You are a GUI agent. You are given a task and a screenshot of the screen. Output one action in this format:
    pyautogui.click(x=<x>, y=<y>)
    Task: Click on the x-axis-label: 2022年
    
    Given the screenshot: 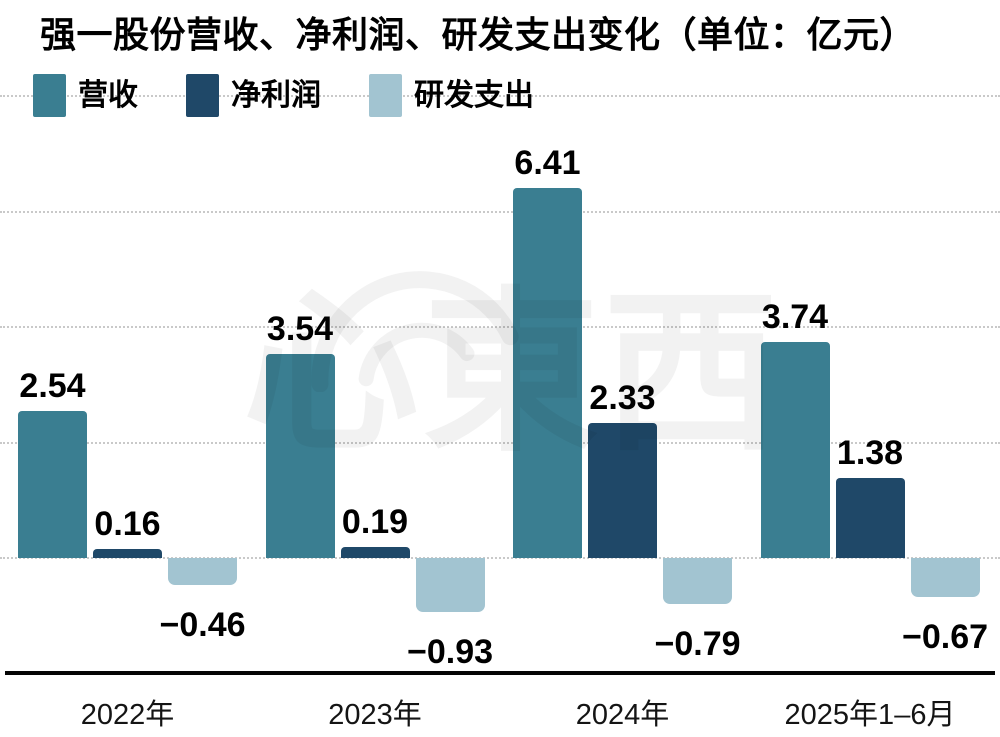 What is the action you would take?
    pyautogui.click(x=127, y=715)
    